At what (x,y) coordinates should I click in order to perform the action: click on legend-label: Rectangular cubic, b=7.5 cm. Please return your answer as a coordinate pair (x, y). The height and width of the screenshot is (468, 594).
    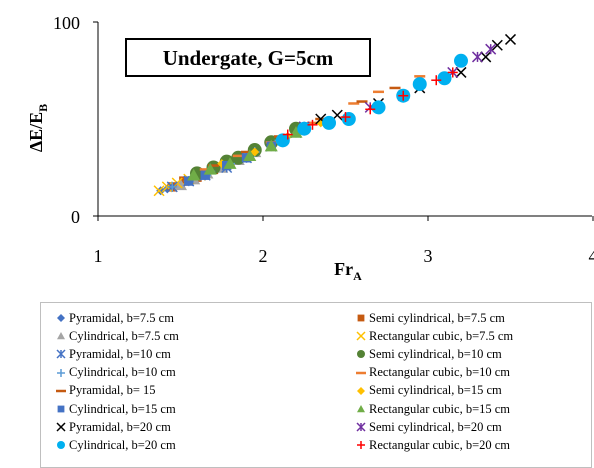
    Looking at the image, I should click on (441, 335).